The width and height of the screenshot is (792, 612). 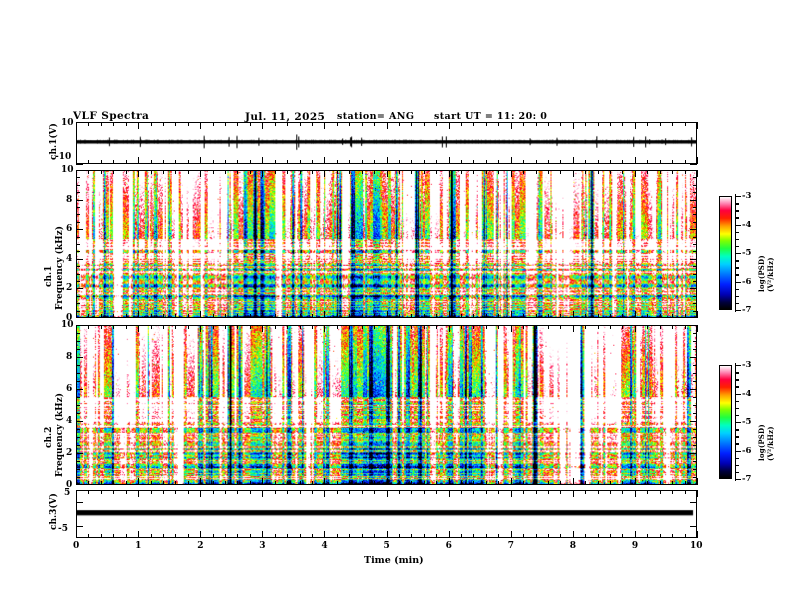 What do you see at coordinates (766, 442) in the screenshot?
I see `colorbar-ch2-label: log(PSD)(V²/kHz)` at bounding box center [766, 442].